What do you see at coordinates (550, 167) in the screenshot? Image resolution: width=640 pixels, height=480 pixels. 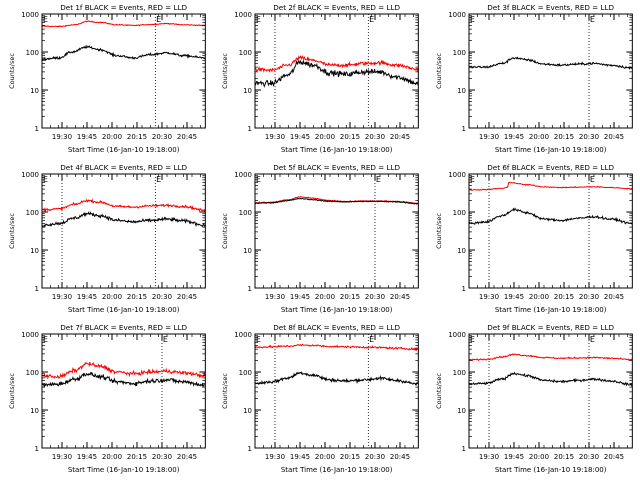 I see `chart-title: Det 6f BLACK = Events, RED = LLD` at bounding box center [550, 167].